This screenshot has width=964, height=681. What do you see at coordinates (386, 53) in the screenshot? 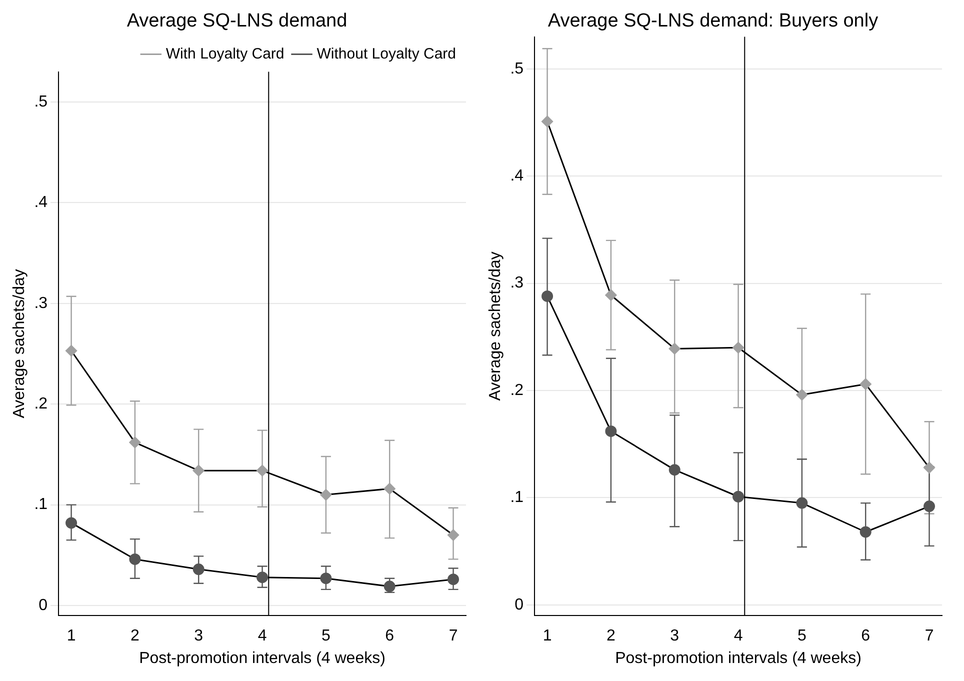
I see `legend-label: Without Loyalty Card` at bounding box center [386, 53].